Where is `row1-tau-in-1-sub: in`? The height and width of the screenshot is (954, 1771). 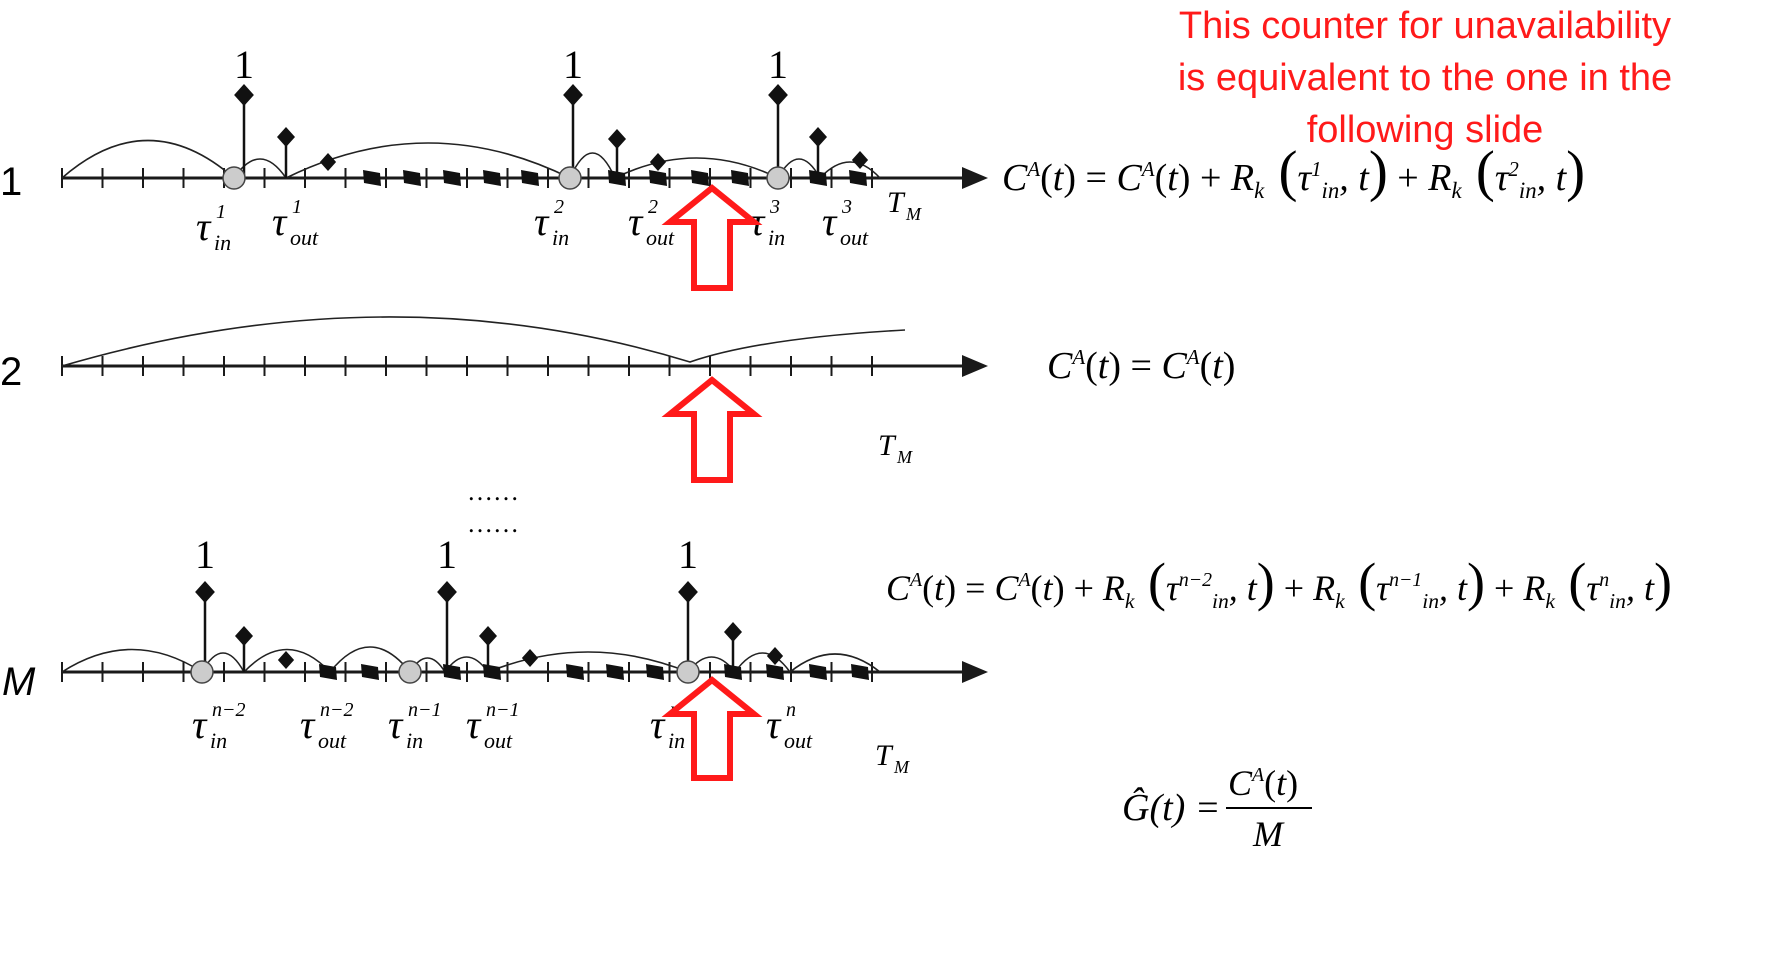
row1-tau-in-1-sub: in is located at coordinates (222, 242).